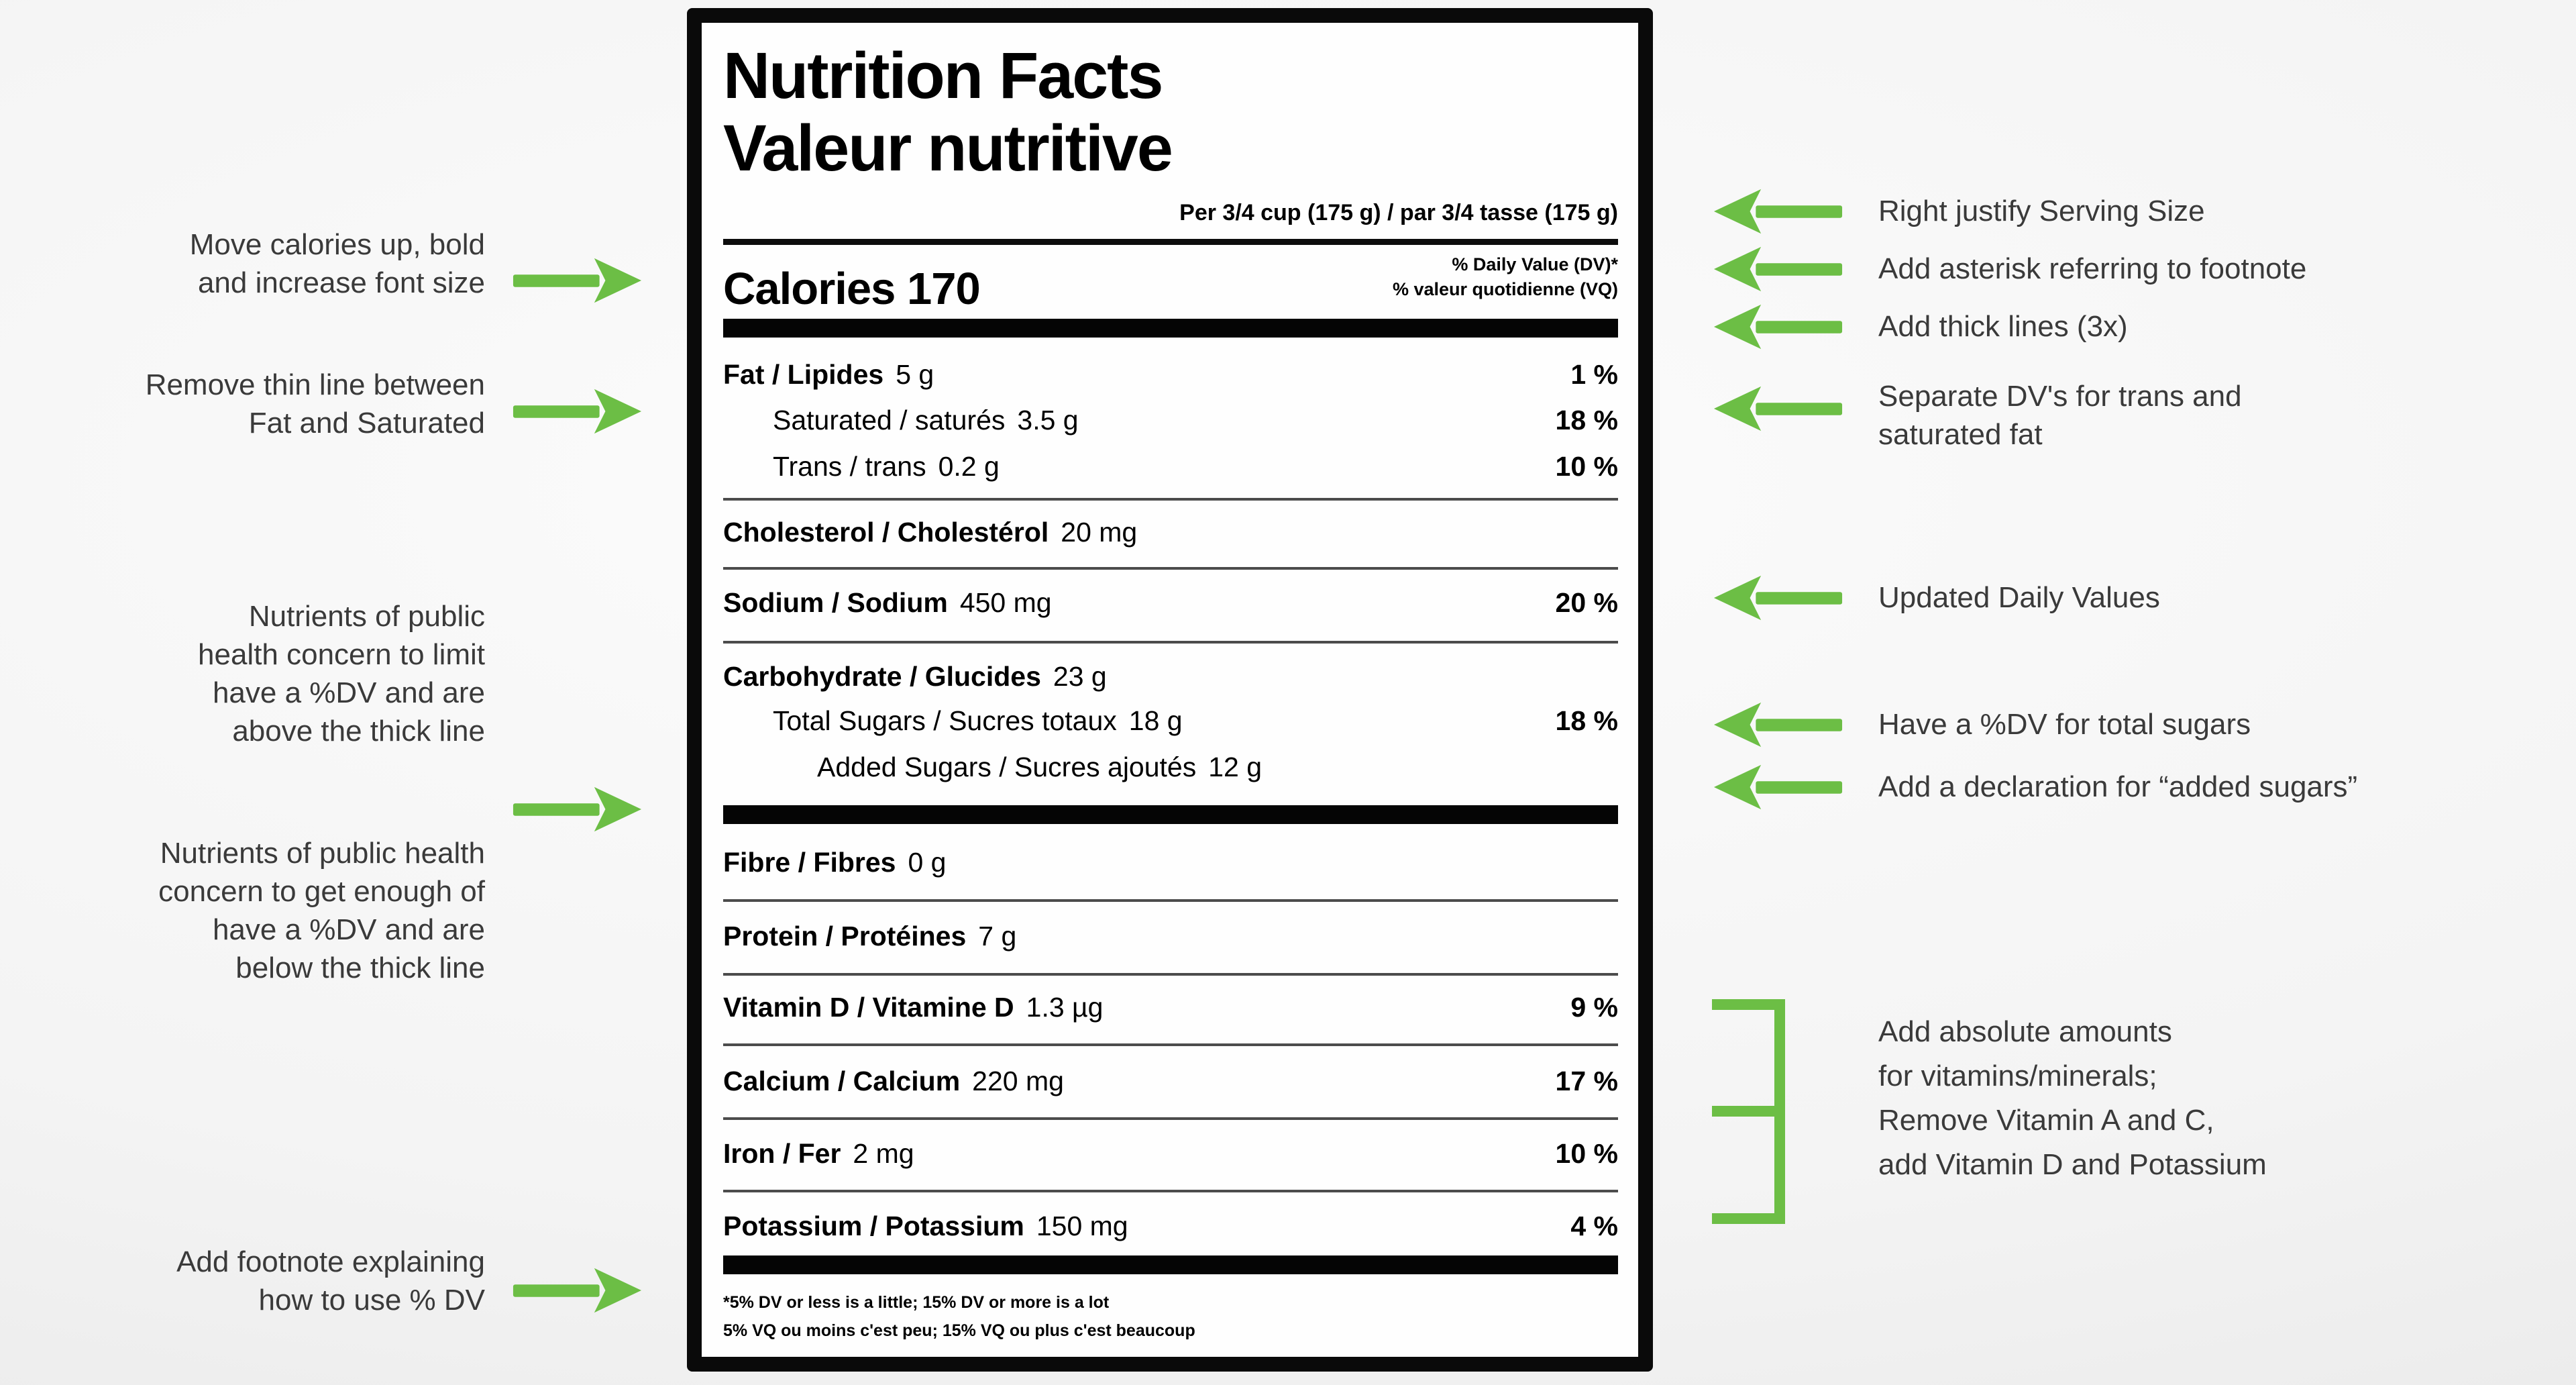 This screenshot has width=2576, height=1385. I want to click on nutrient-amount: 20 mg, so click(1099, 532).